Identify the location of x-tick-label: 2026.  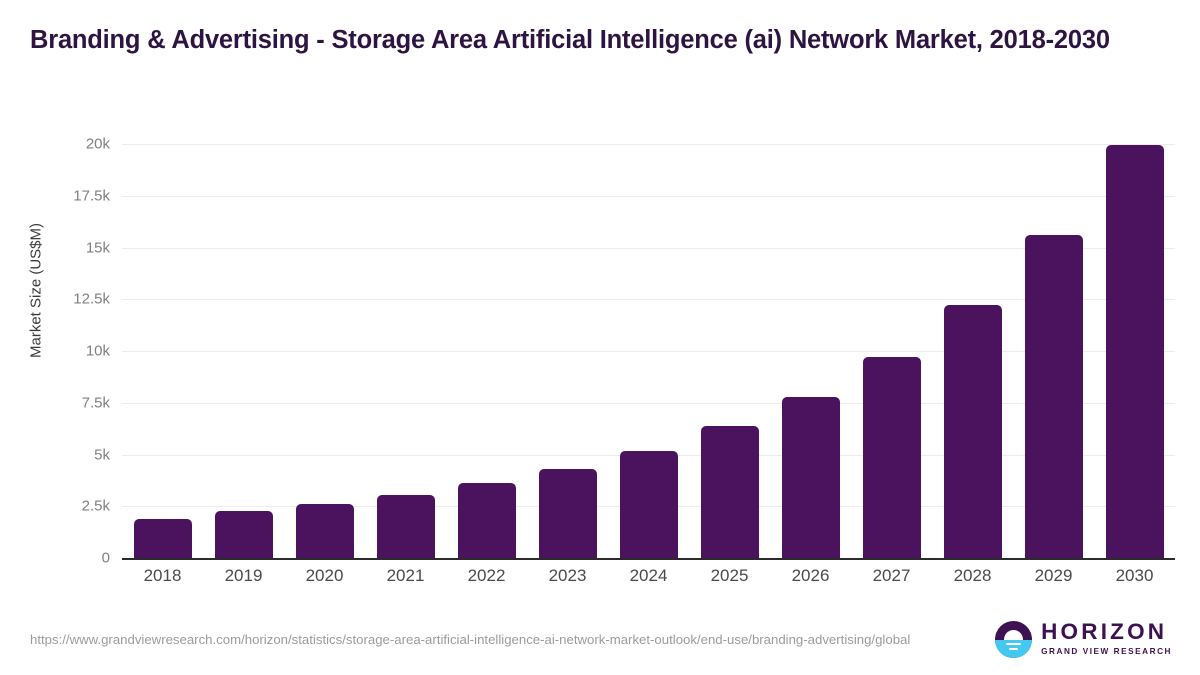
(810, 575).